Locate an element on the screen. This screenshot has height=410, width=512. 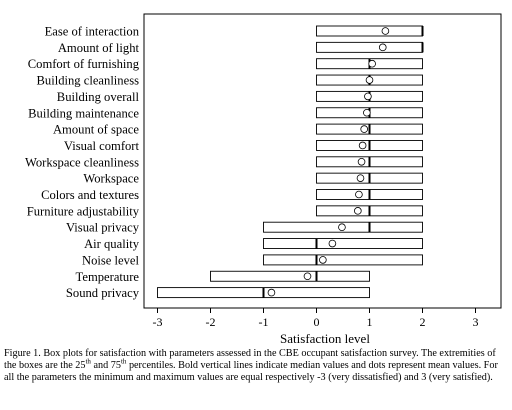
x-tick-label: -3 is located at coordinates (158, 322).